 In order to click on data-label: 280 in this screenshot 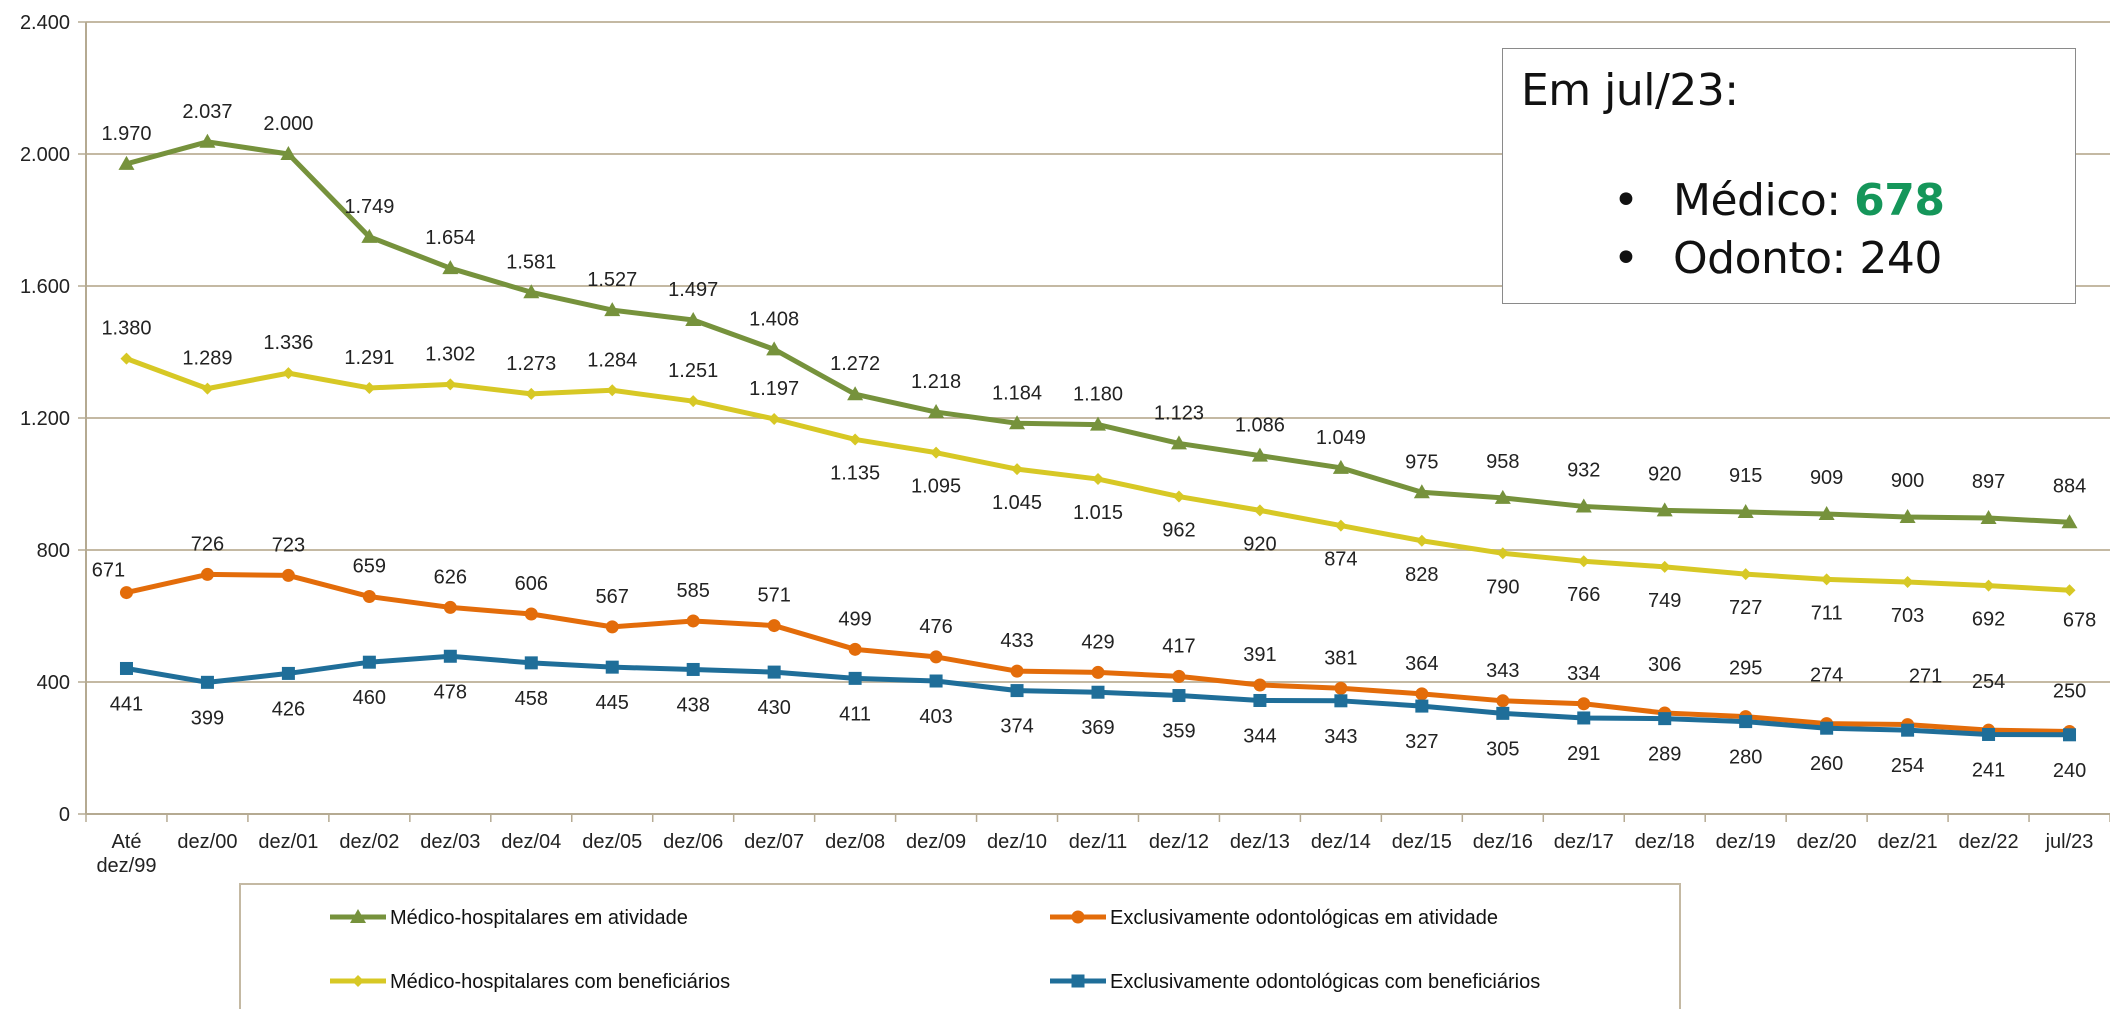, I will do `click(1745, 758)`.